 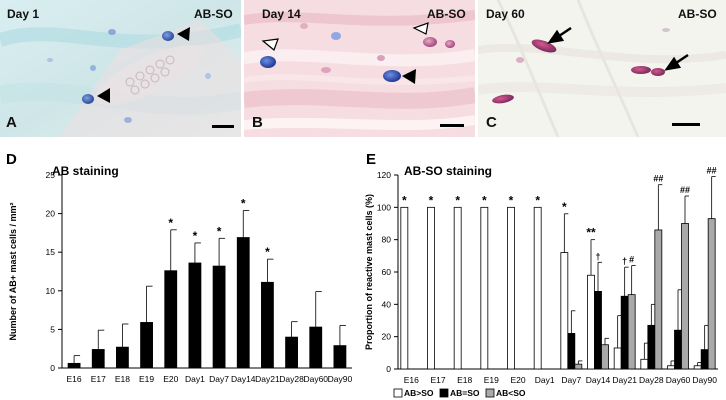 What do you see at coordinates (491, 122) in the screenshot?
I see `panel-letter: C` at bounding box center [491, 122].